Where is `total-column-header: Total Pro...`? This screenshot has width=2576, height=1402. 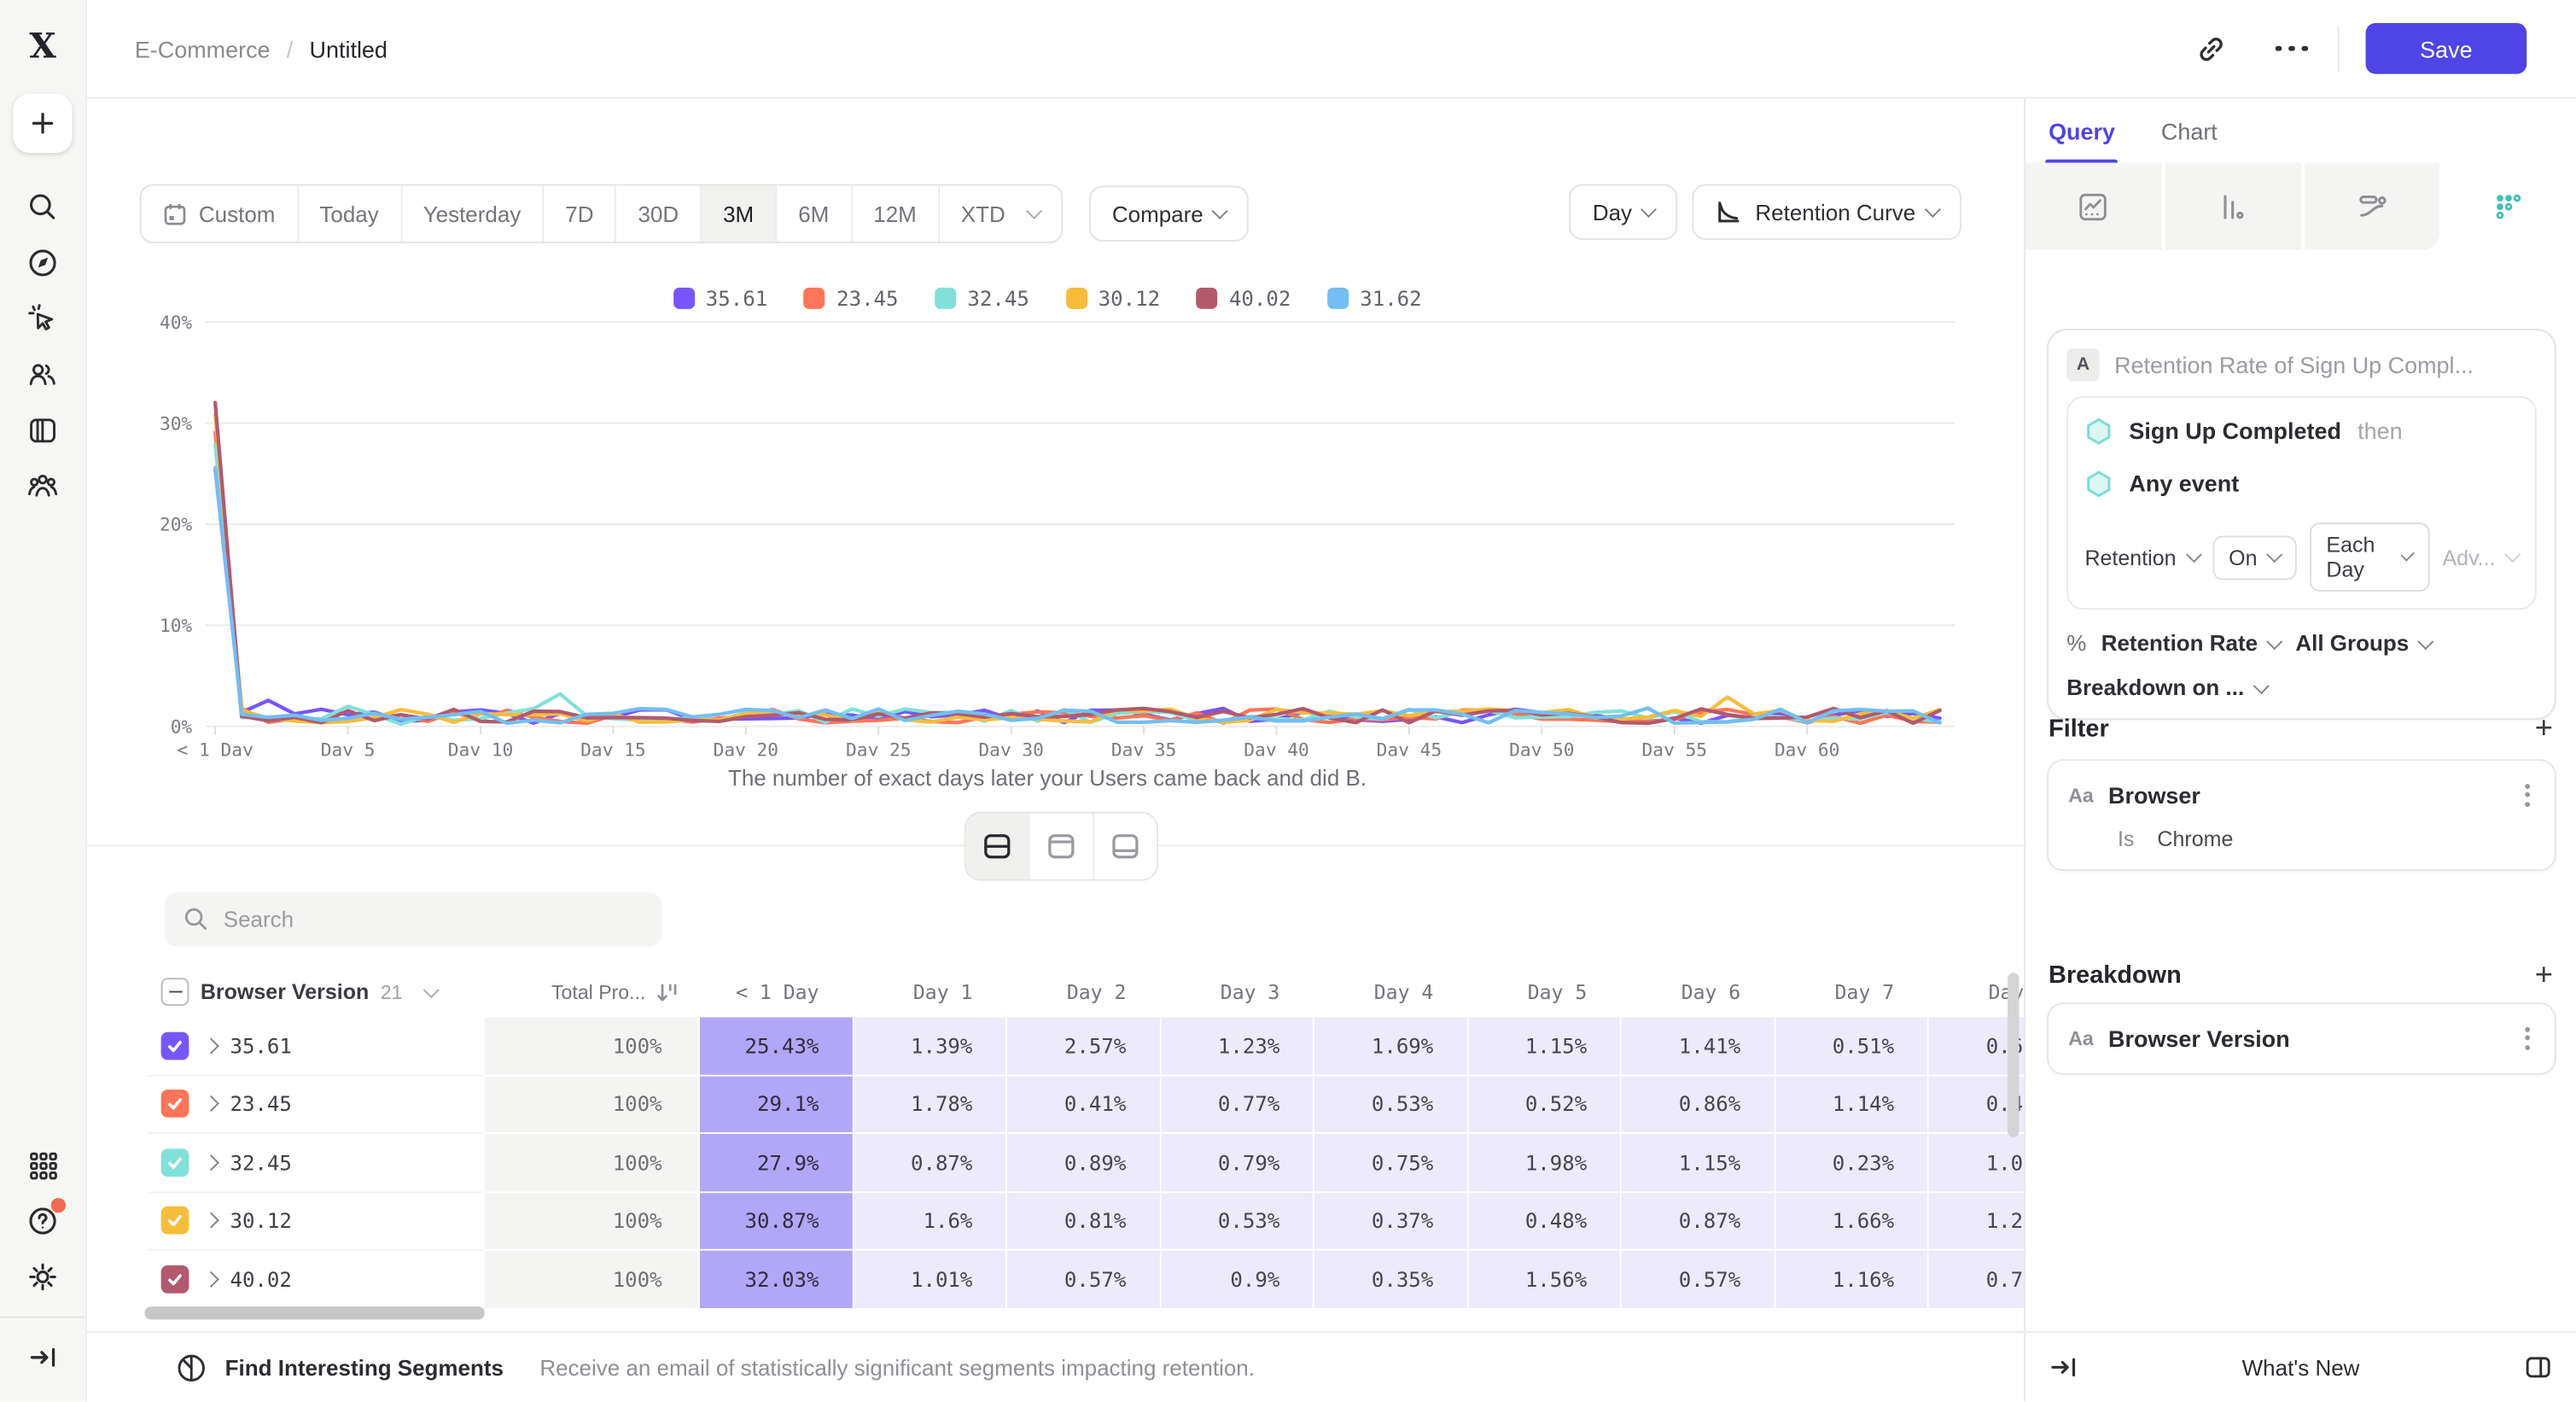 total-column-header: Total Pro... is located at coordinates (591, 991).